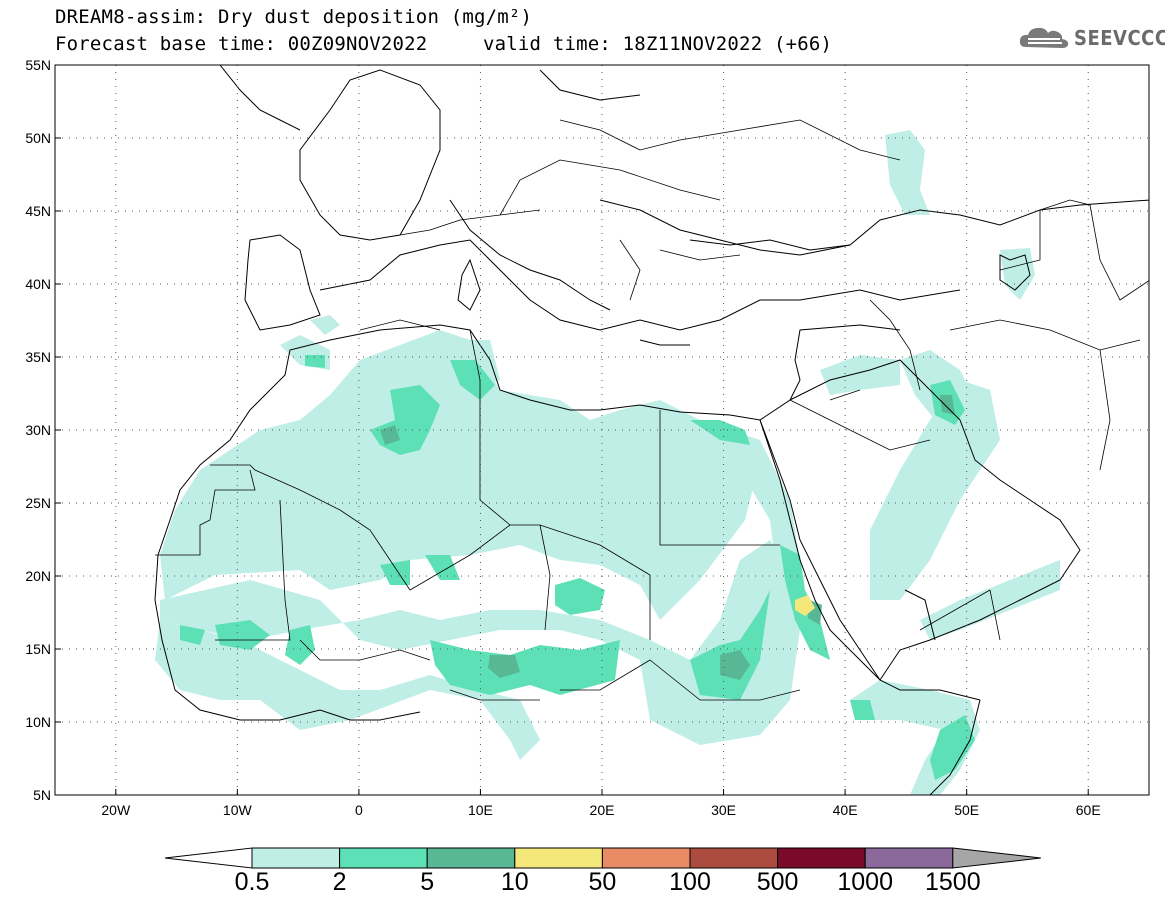 This screenshot has height=907, width=1165. Describe the element at coordinates (38, 503) in the screenshot. I see `lat-tick-label: 25N` at that location.